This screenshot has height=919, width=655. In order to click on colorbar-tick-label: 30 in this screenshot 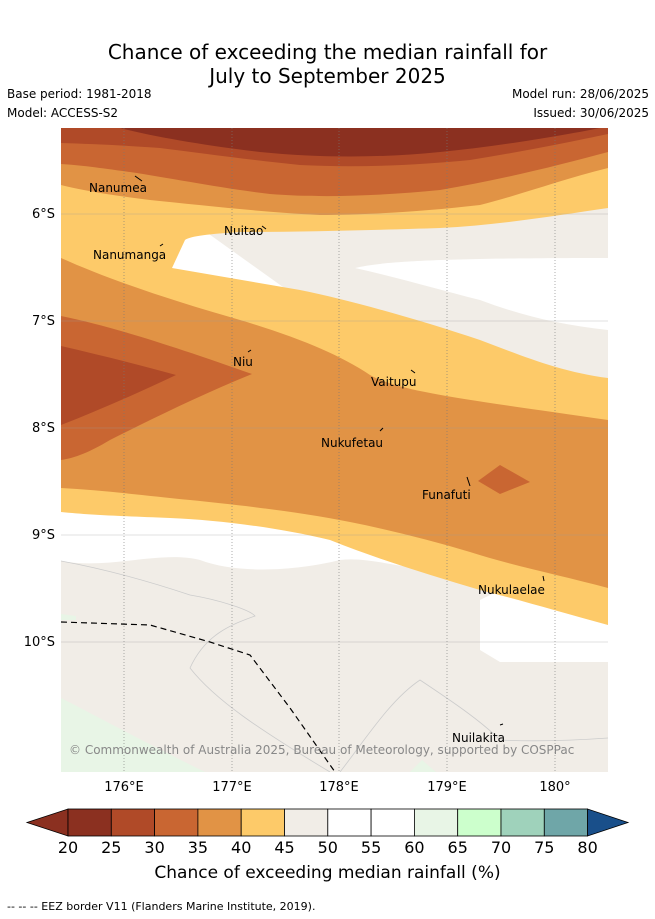, I will do `click(154, 847)`.